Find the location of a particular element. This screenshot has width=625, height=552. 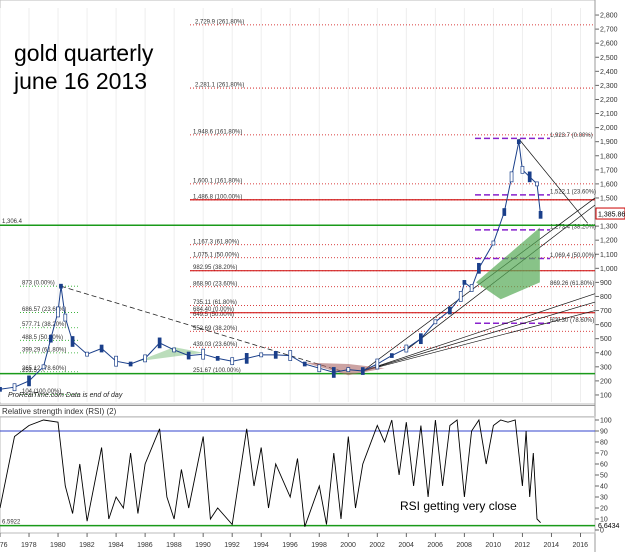

rsi-left-value: 6.5922 is located at coordinates (11, 523).